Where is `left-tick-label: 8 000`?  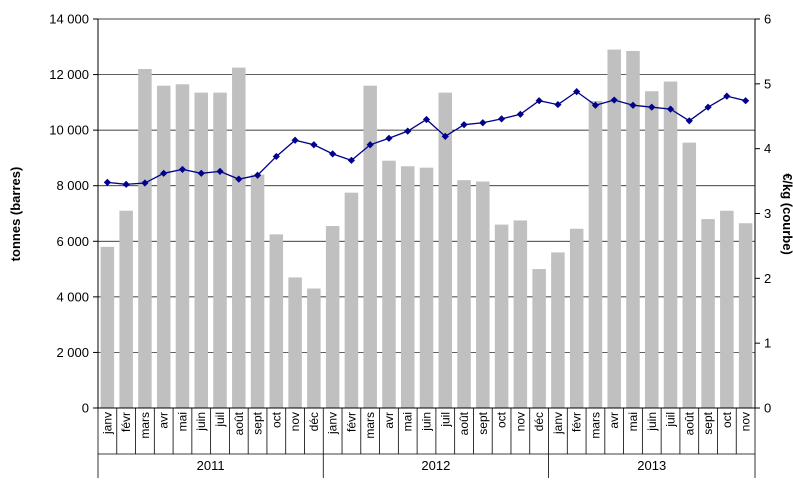 left-tick-label: 8 000 is located at coordinates (72, 185).